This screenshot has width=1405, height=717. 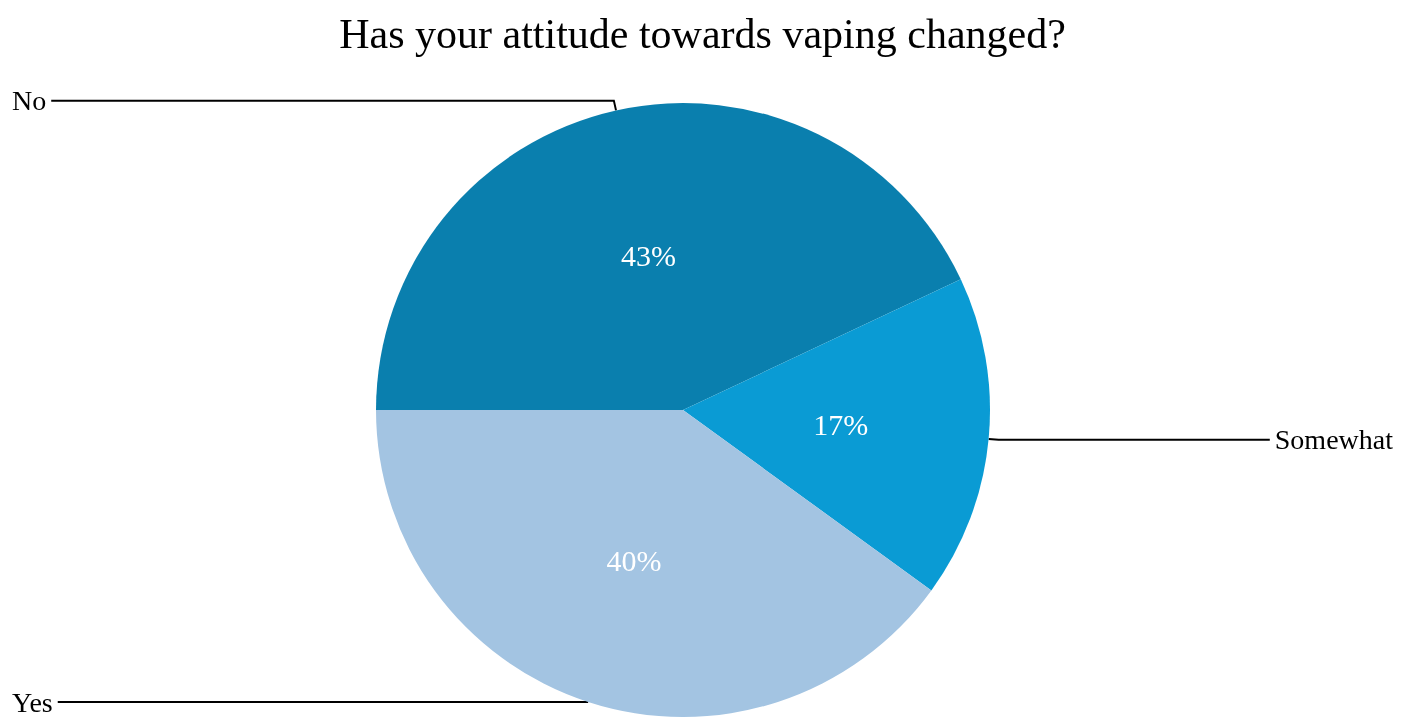 I want to click on data-label: 43%, so click(x=648, y=255).